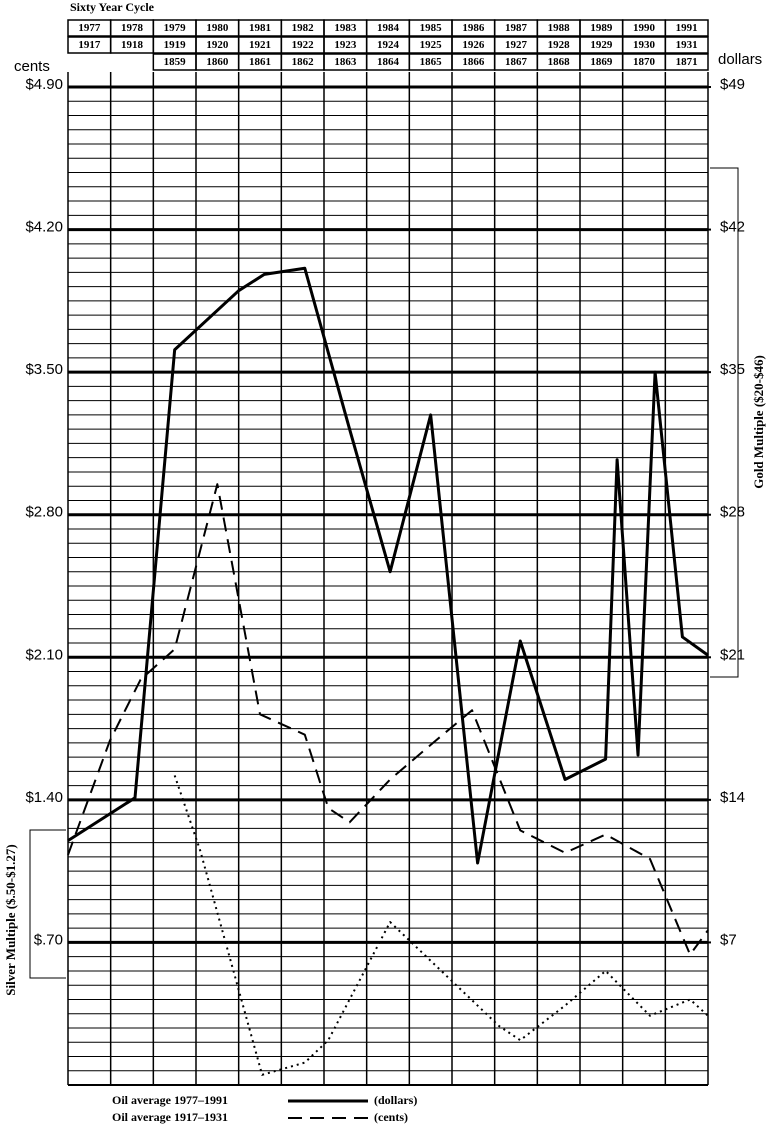 This screenshot has width=770, height=1127. Describe the element at coordinates (388, 45) in the screenshot. I see `header-year: 1924` at that location.